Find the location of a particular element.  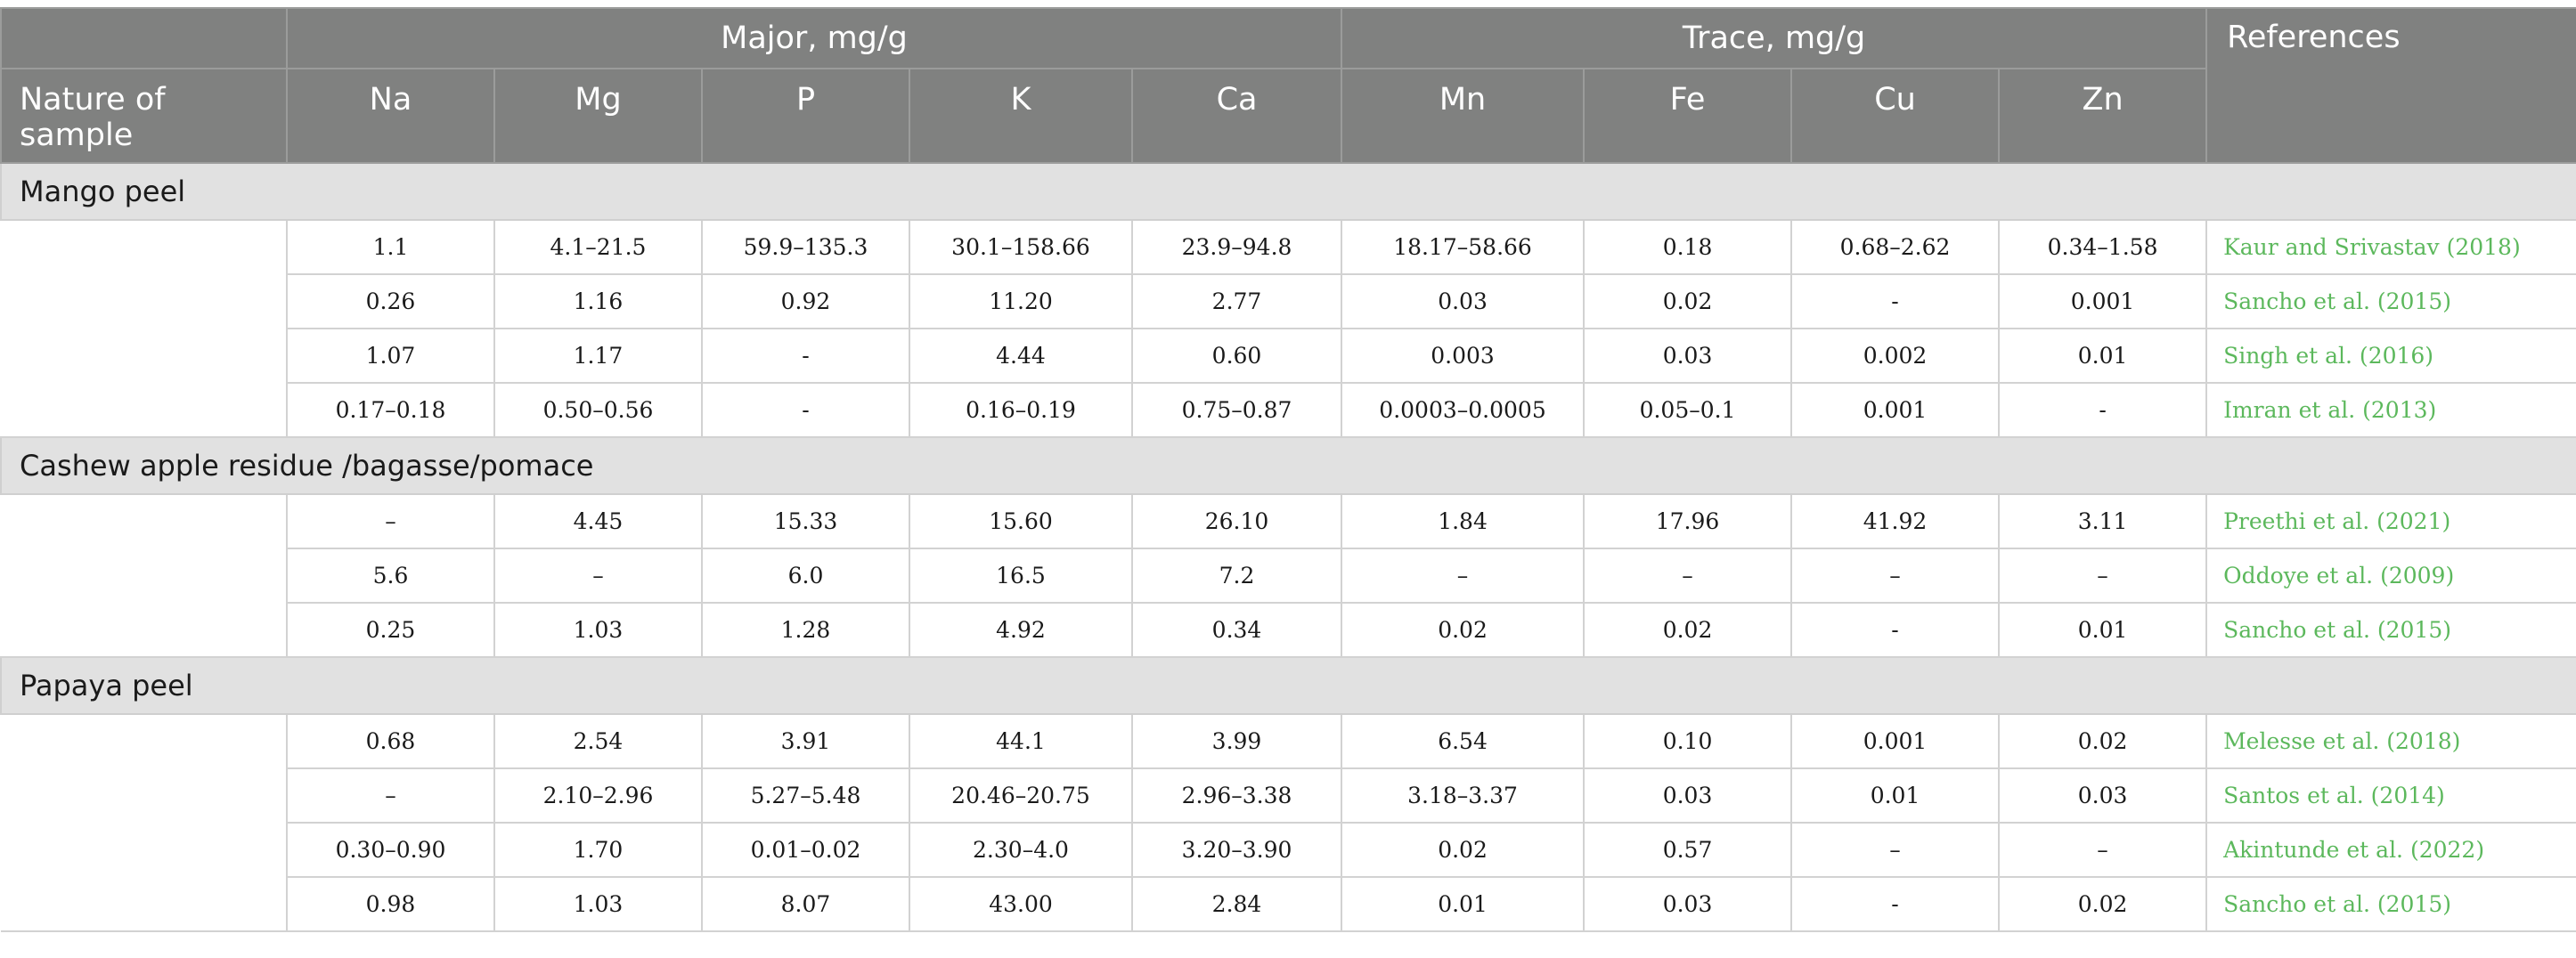

value-cell: 4.1–21.5 is located at coordinates (598, 247).